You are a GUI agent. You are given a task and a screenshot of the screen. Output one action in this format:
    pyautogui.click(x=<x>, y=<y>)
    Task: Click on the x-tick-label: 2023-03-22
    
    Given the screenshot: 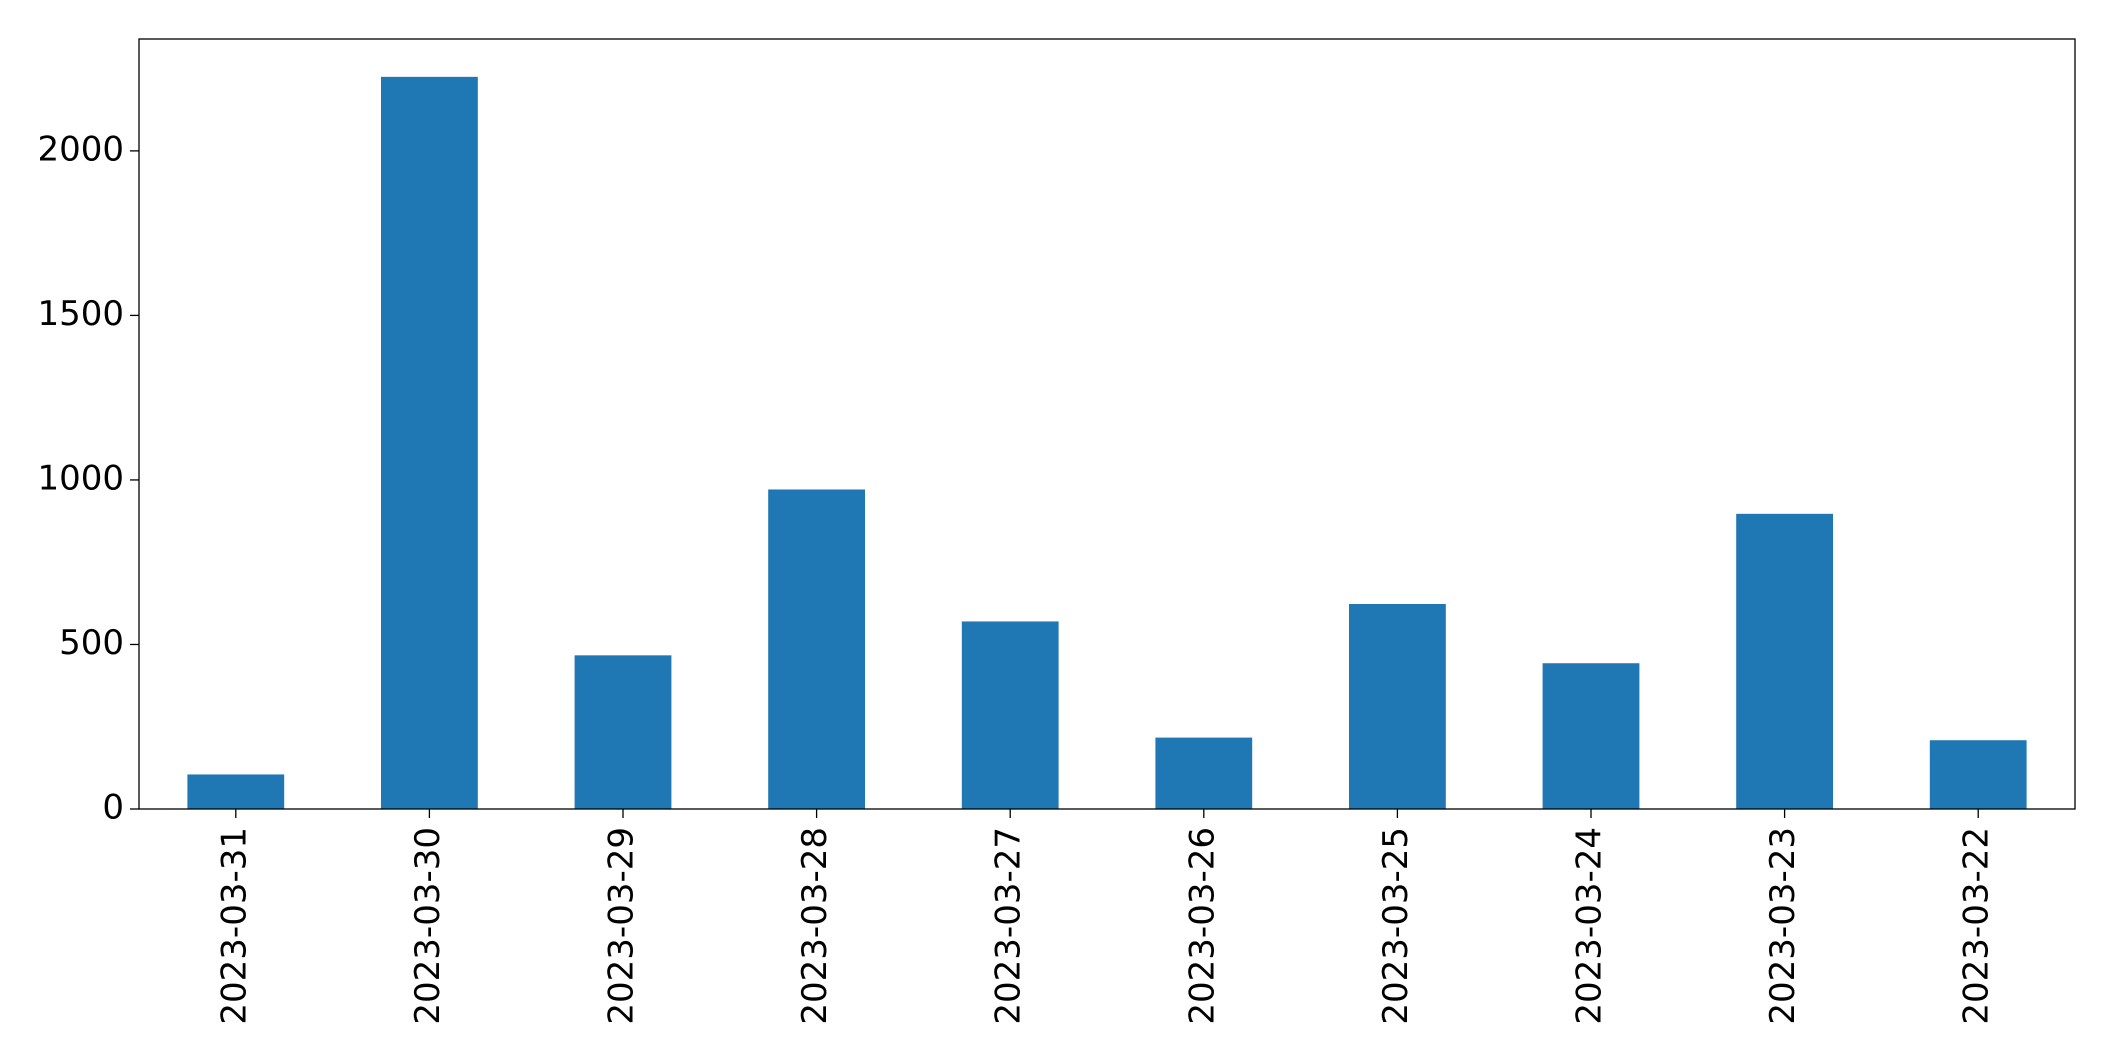 What is the action you would take?
    pyautogui.click(x=1977, y=926)
    